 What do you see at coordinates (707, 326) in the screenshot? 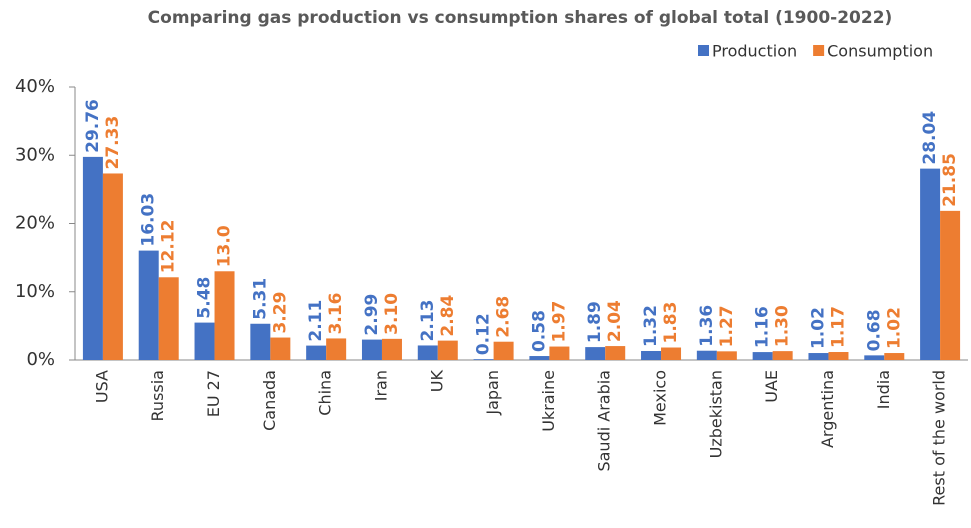
I see `data-label: 1.36` at bounding box center [707, 326].